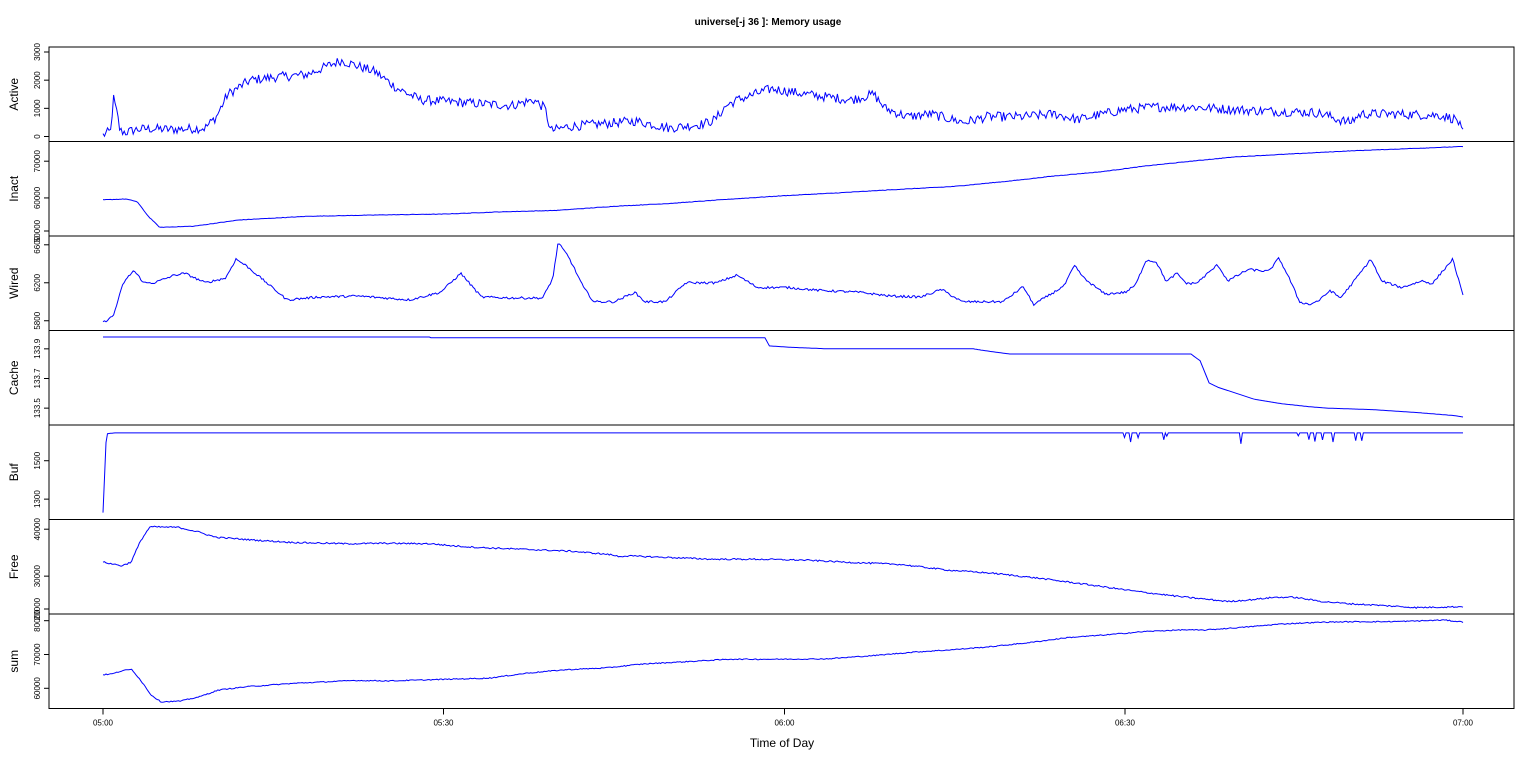 This screenshot has width=1536, height=768. I want to click on series-line-wired, so click(783, 283).